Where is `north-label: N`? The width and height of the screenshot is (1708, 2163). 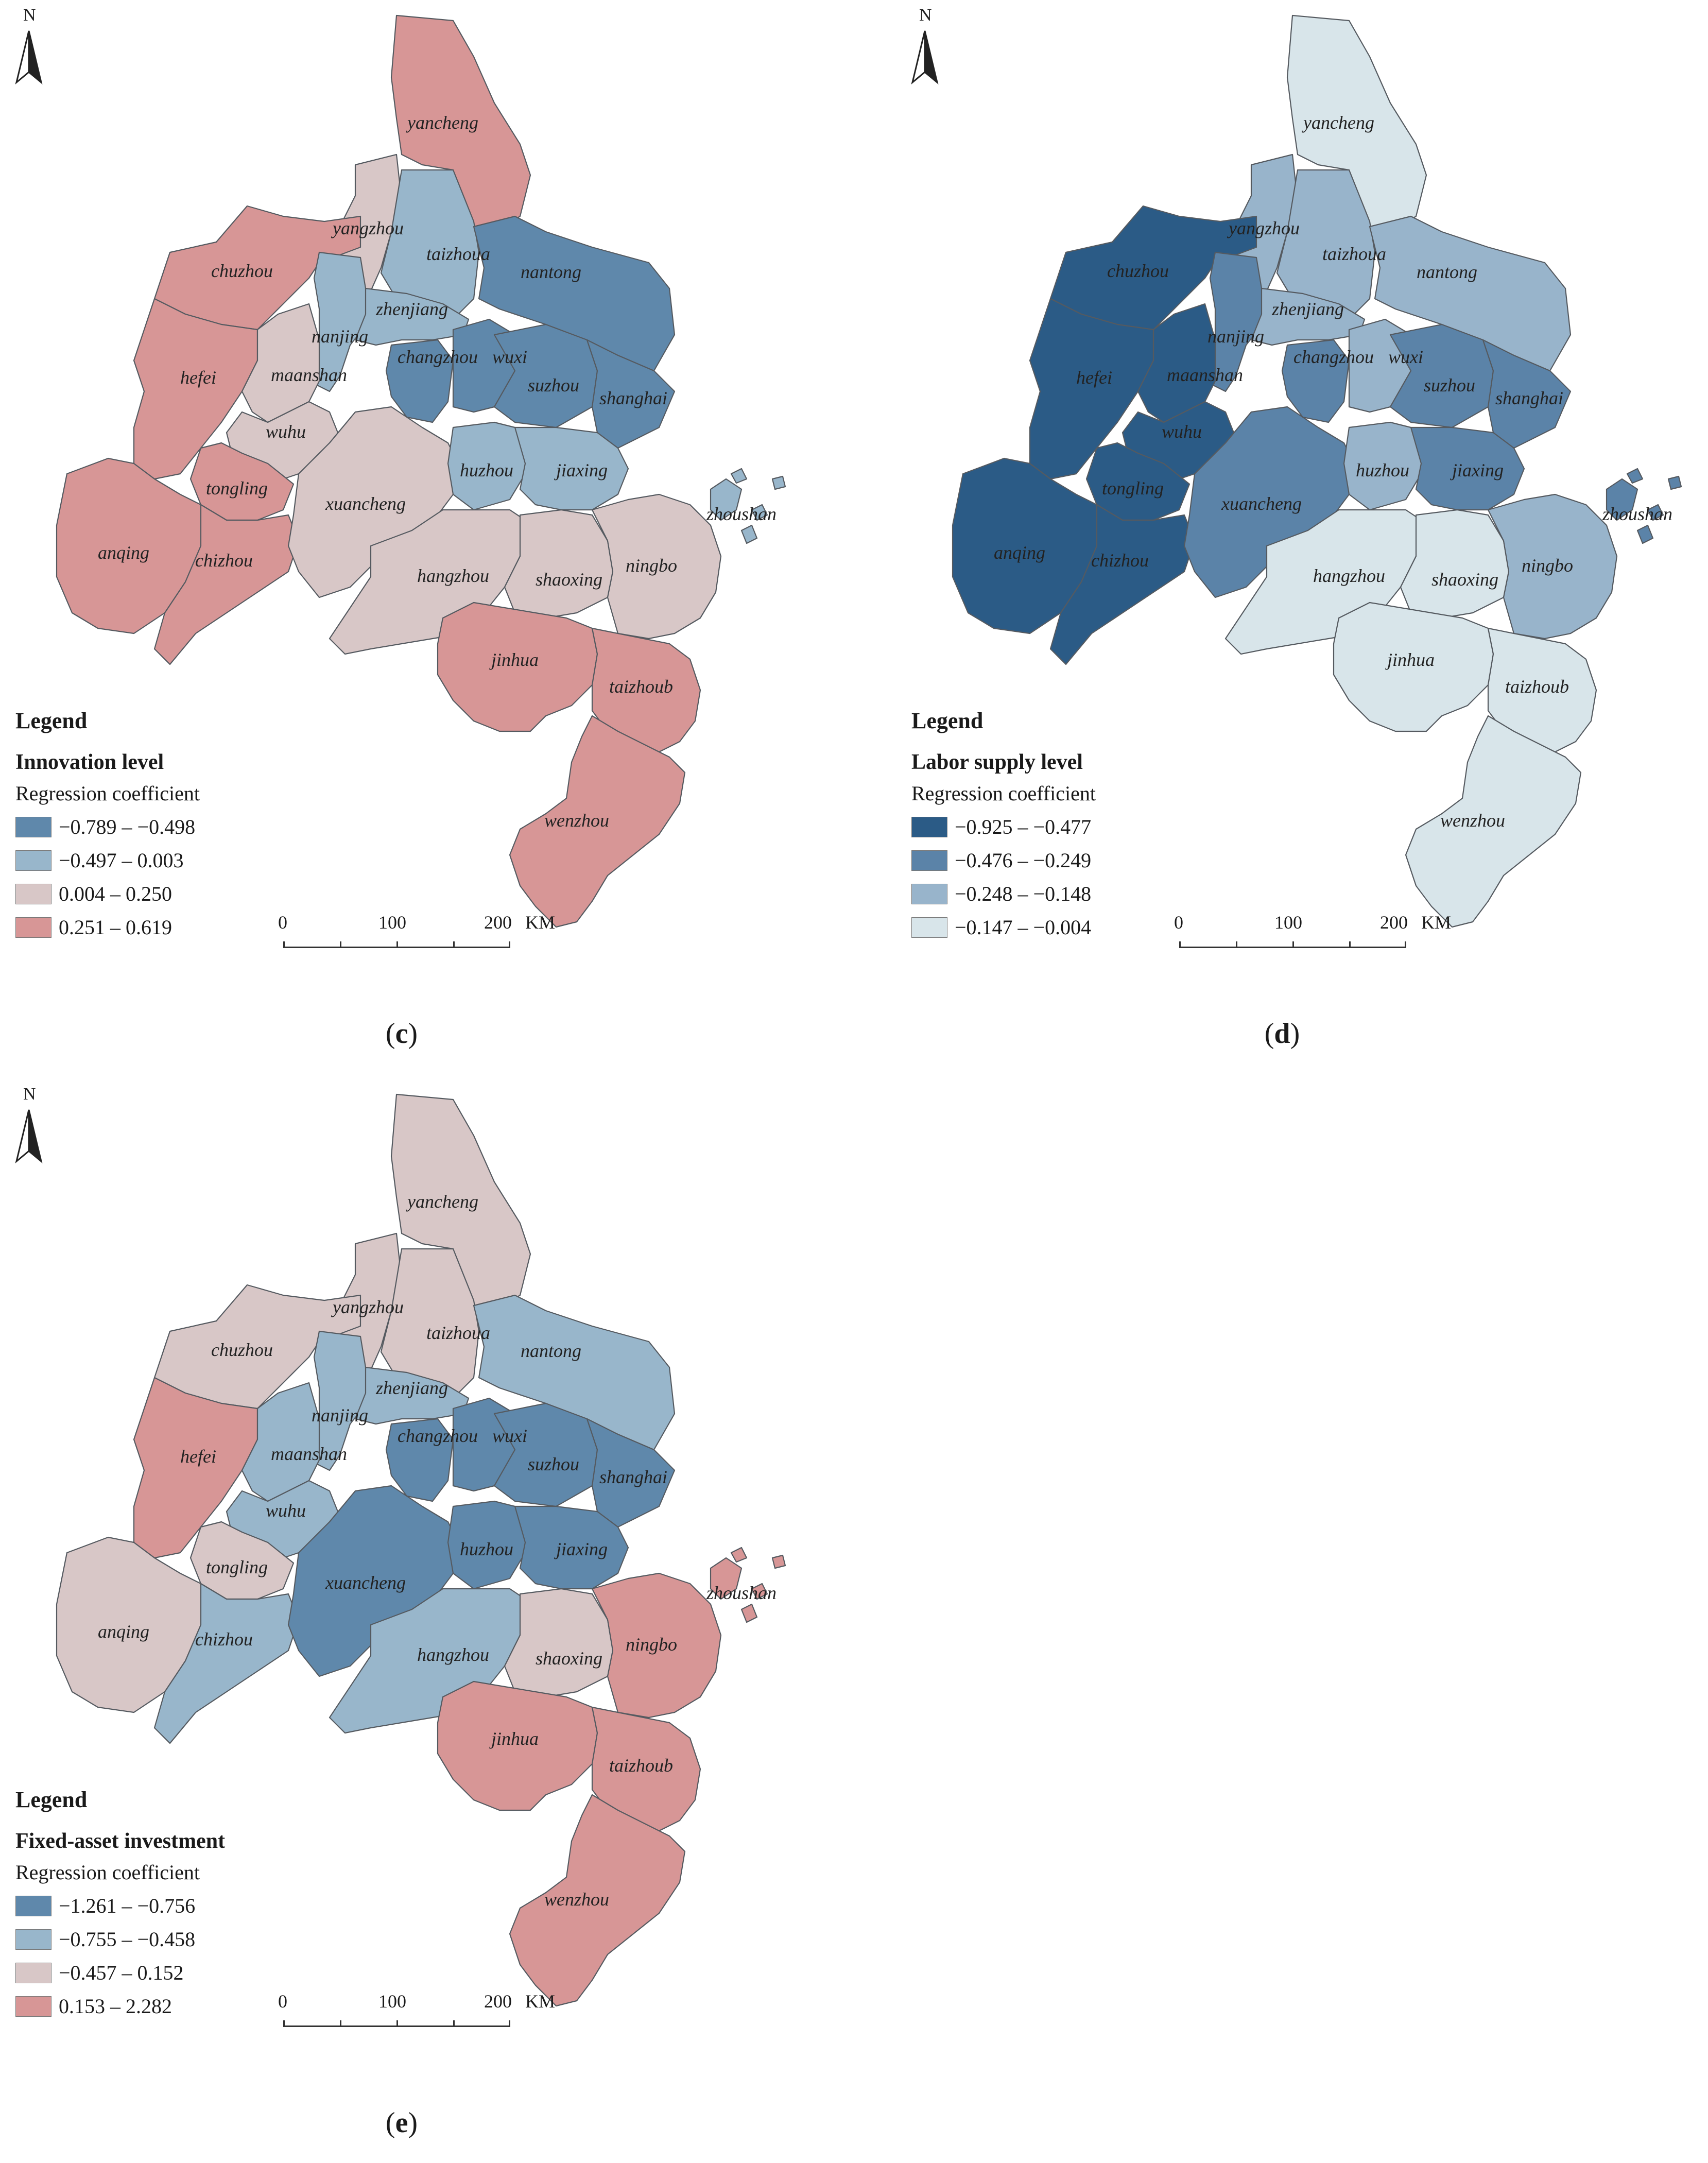
north-label: N is located at coordinates (926, 15).